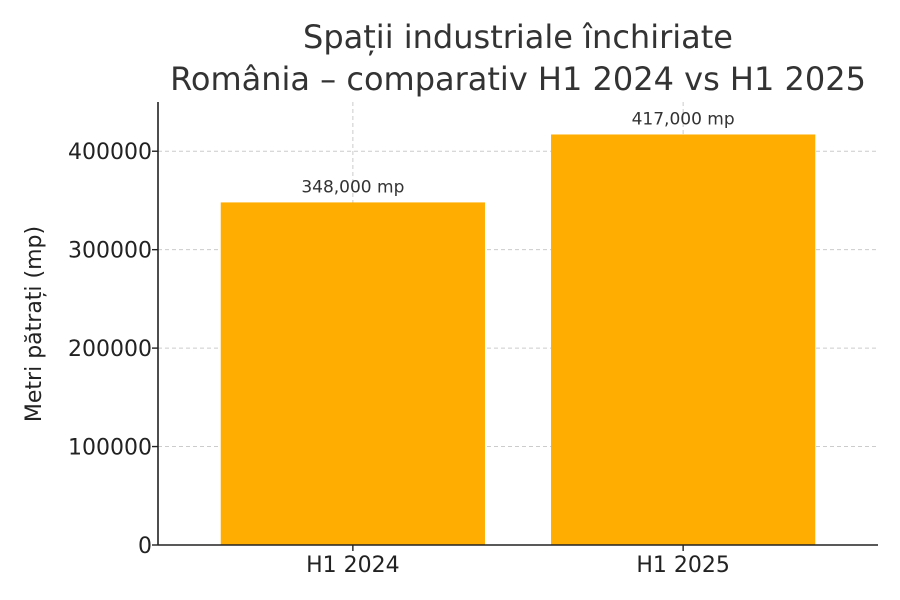 This screenshot has width=900, height=600. What do you see at coordinates (145, 546) in the screenshot?
I see `y-tick-label-0: 0` at bounding box center [145, 546].